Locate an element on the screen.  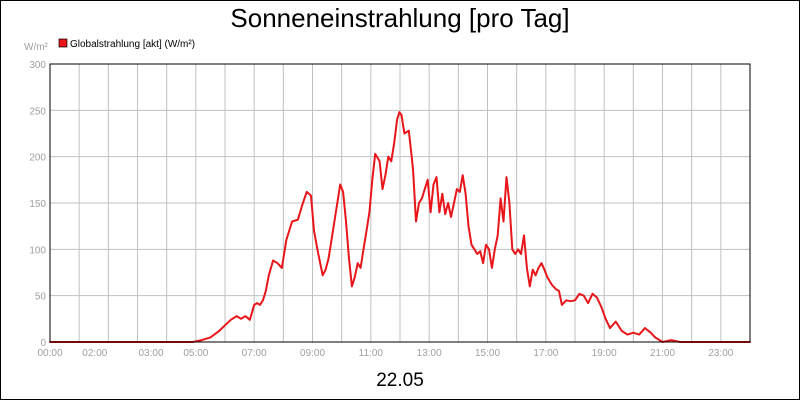
x-tick-label: 19:00 is located at coordinates (604, 353).